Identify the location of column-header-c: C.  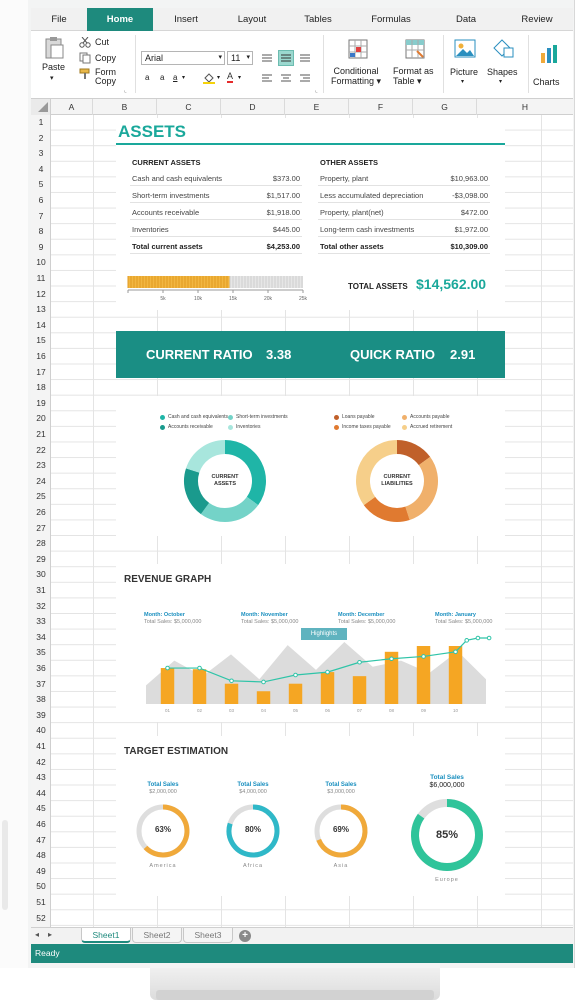
(189, 107).